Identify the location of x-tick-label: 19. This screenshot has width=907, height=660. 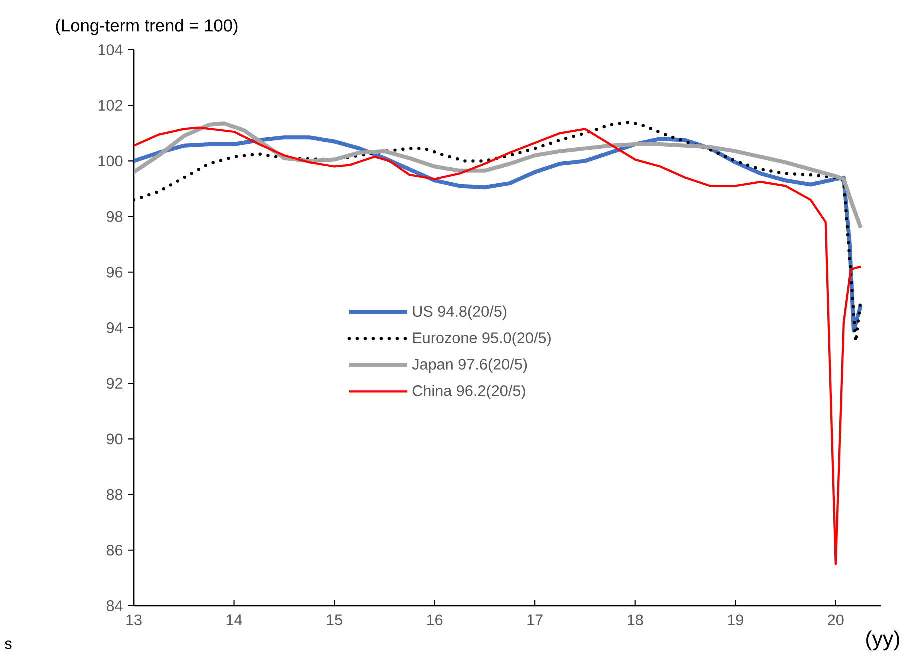
(736, 620).